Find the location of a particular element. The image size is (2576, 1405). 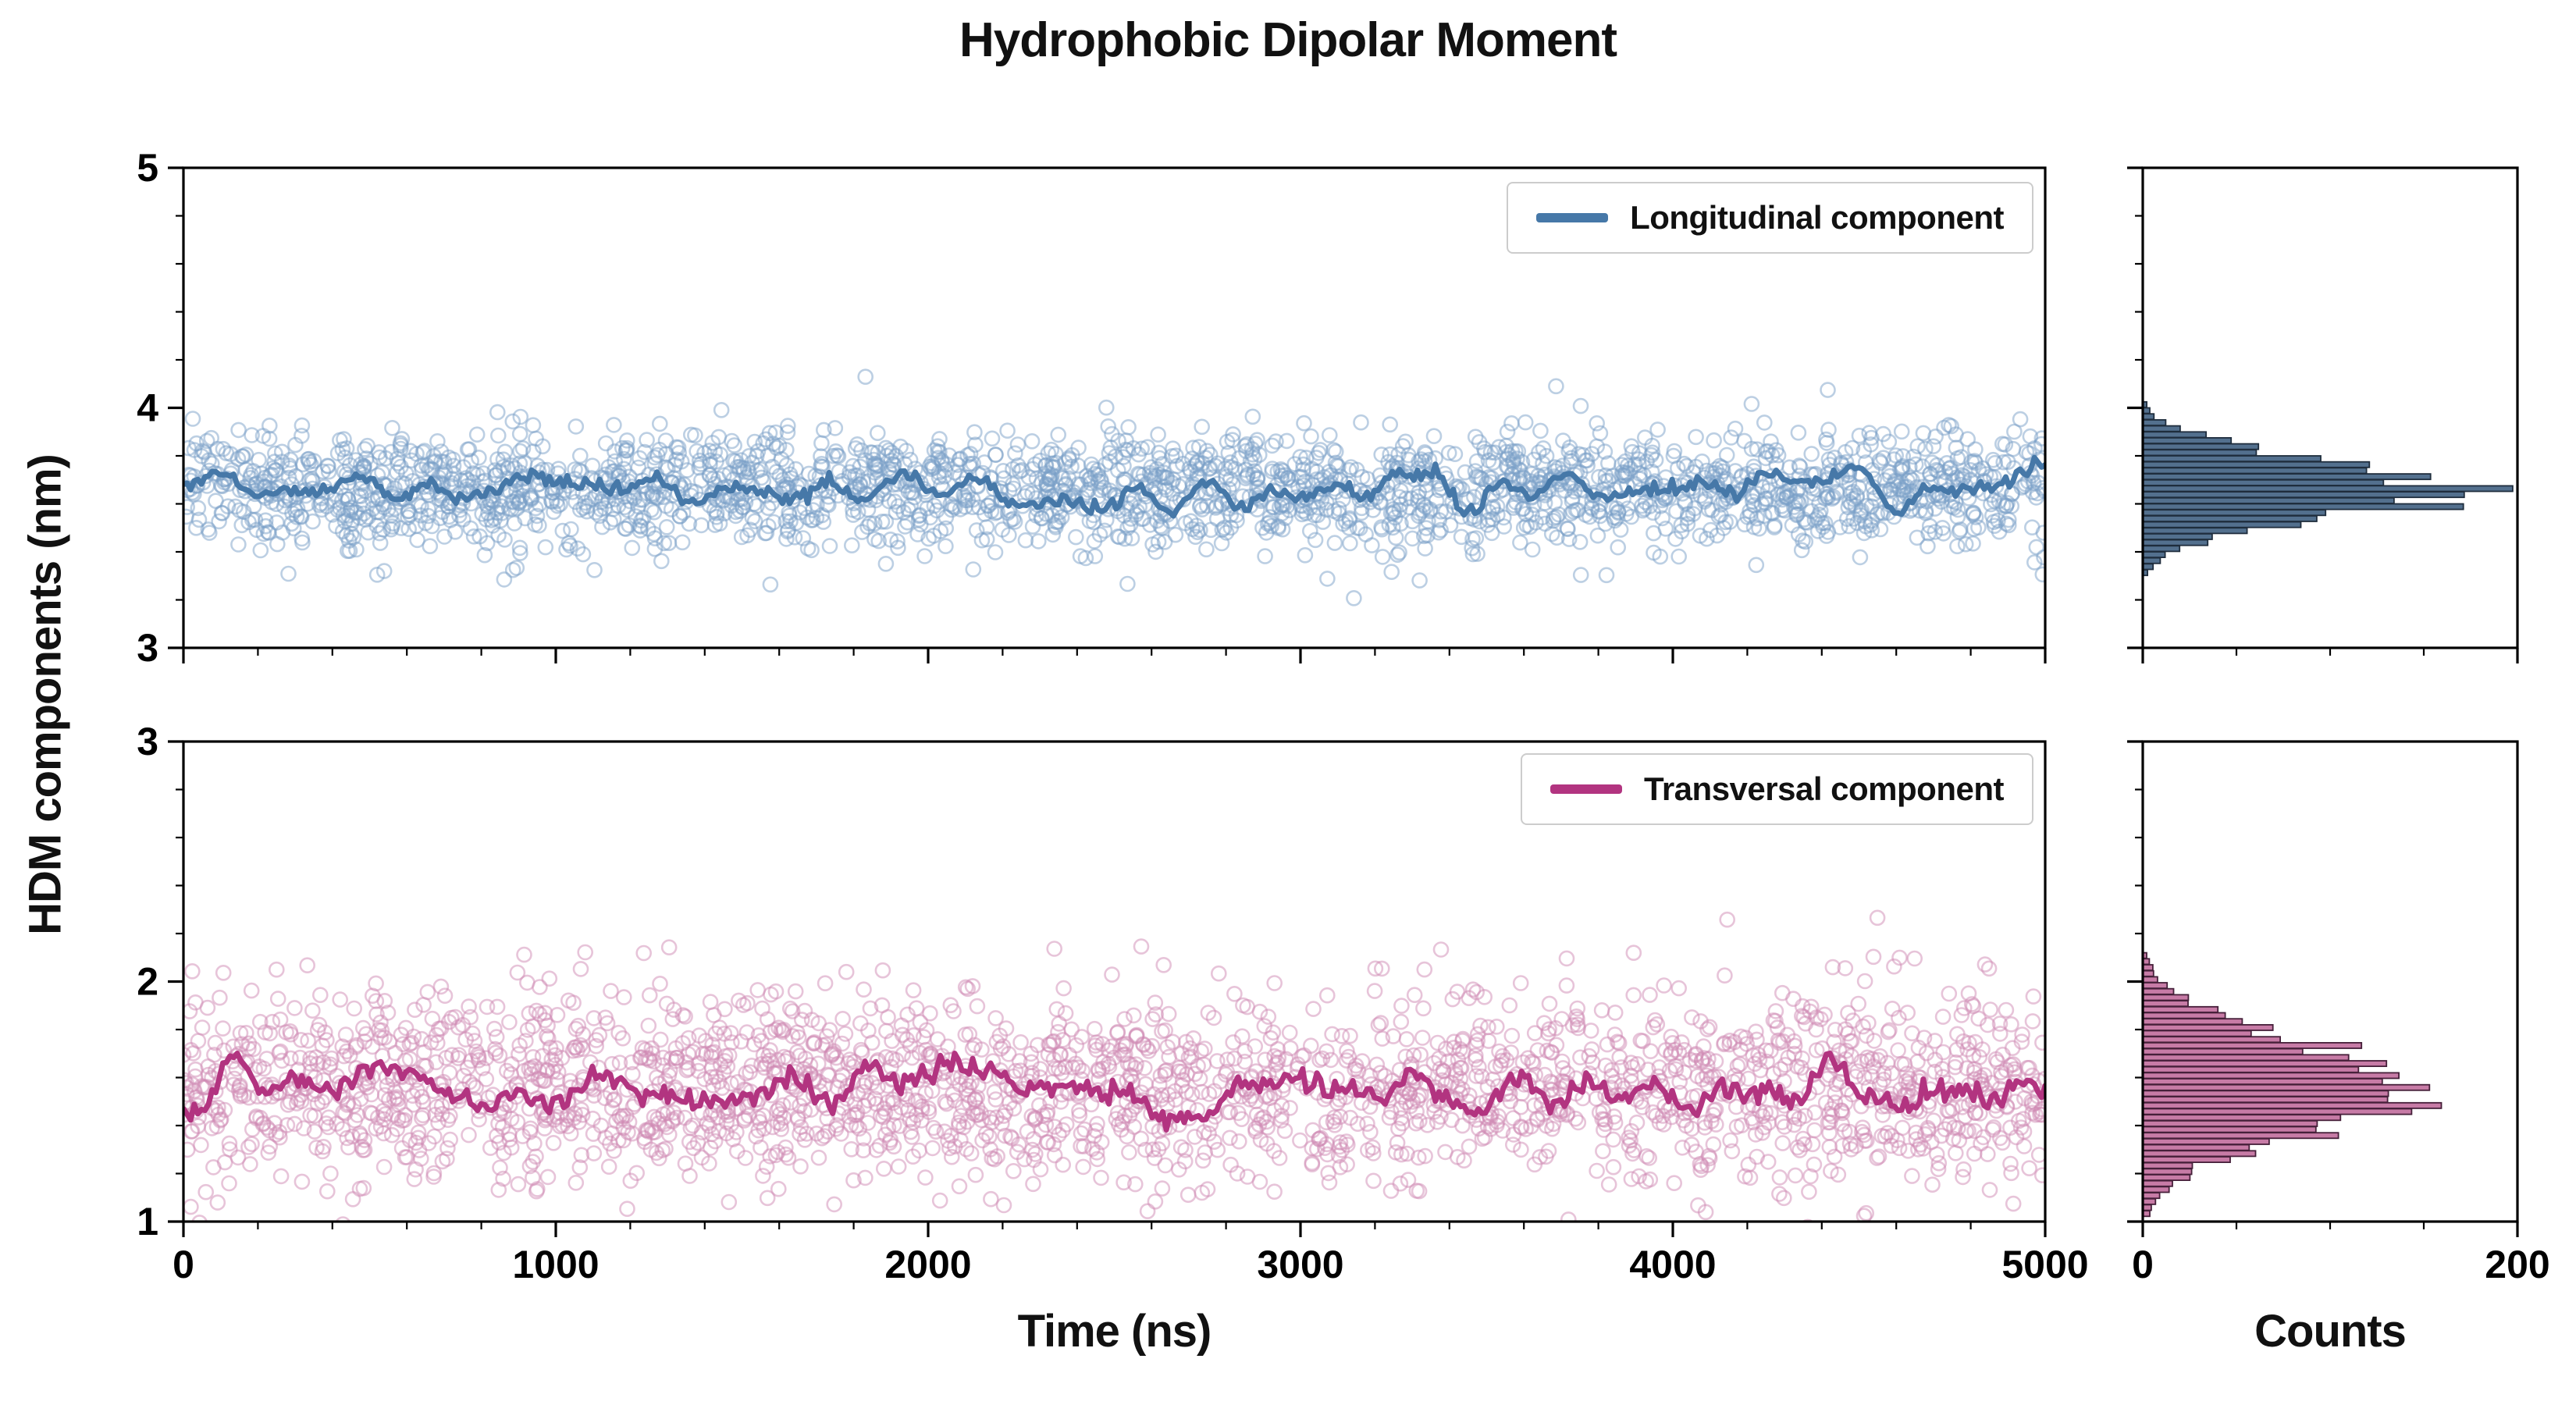

svg-text: 5 is located at coordinates (147, 168).